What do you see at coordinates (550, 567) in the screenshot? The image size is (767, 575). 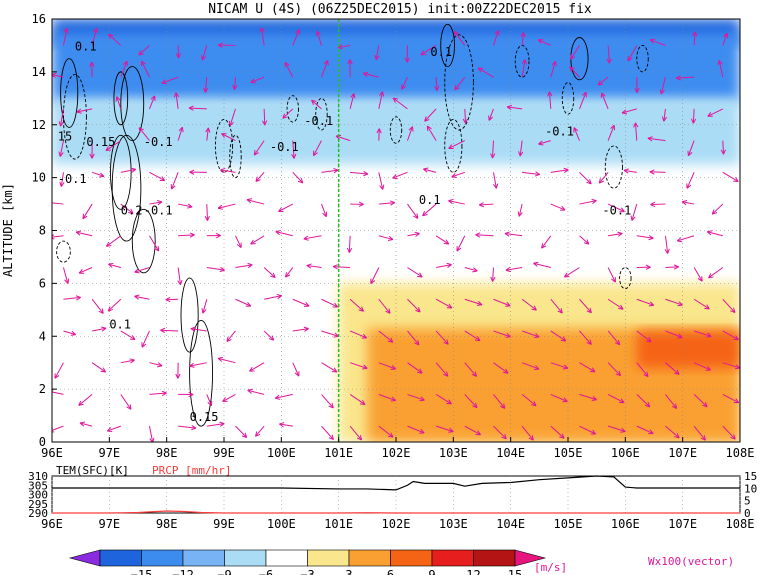 I see `colorbar-unit: [m/s]` at bounding box center [550, 567].